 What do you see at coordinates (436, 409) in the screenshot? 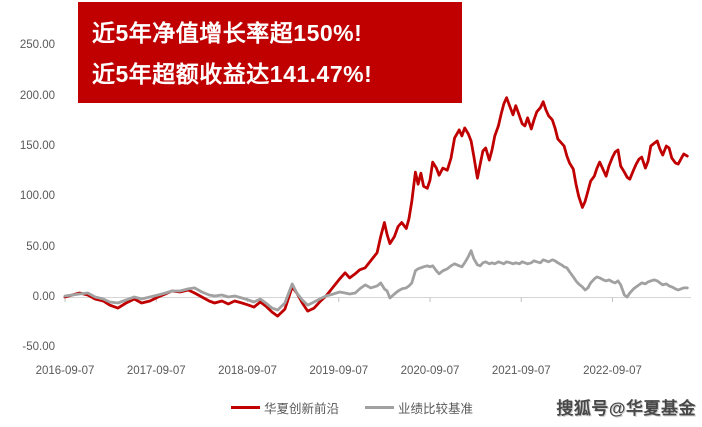
I see `benchmark-legend-label: 业绩比较基准` at bounding box center [436, 409].